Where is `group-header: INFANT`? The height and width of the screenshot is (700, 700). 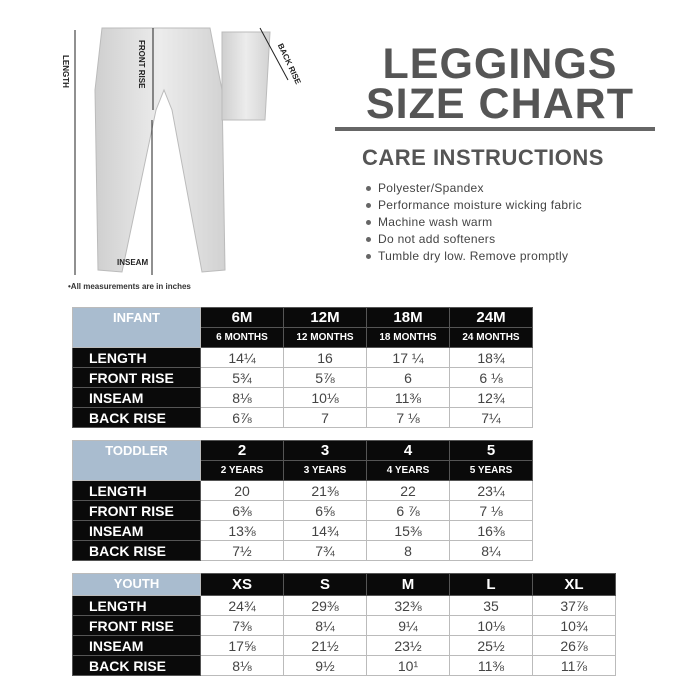 group-header: INFANT is located at coordinates (136, 327).